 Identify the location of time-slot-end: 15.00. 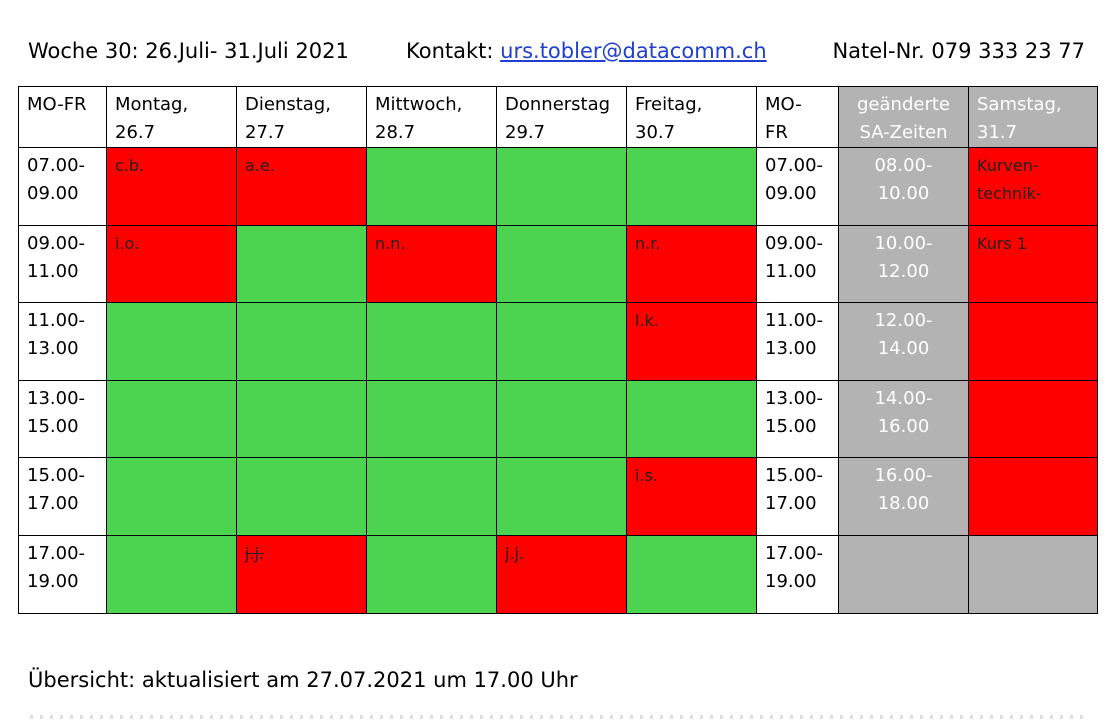
(53, 426).